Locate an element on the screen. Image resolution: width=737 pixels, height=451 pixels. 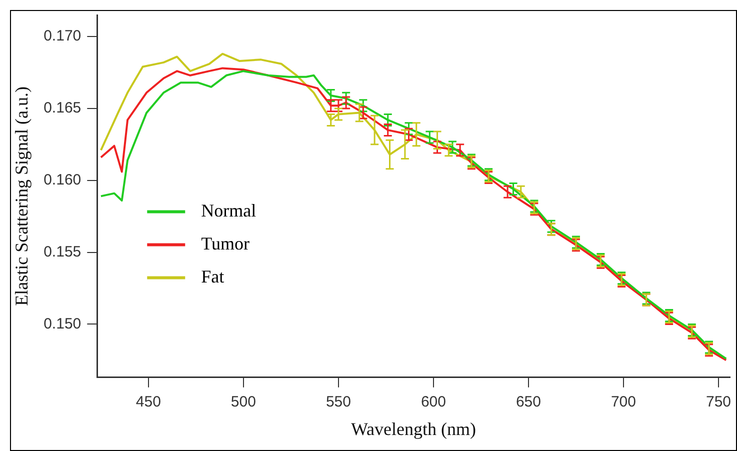
x-tick-label: 750 is located at coordinates (718, 402).